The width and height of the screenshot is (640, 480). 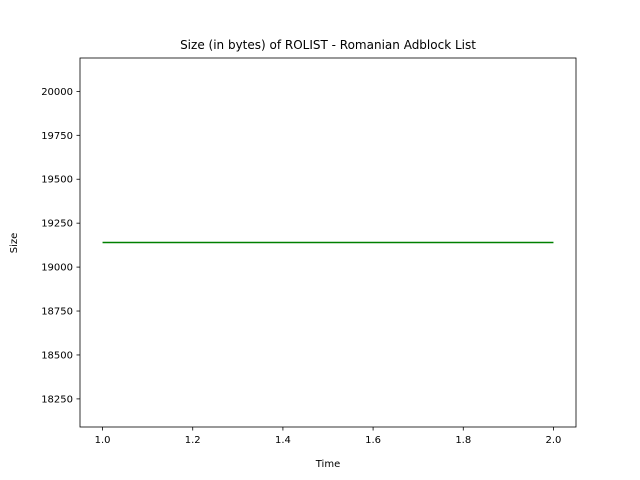 What do you see at coordinates (327, 464) in the screenshot?
I see `x-axis-label: Time` at bounding box center [327, 464].